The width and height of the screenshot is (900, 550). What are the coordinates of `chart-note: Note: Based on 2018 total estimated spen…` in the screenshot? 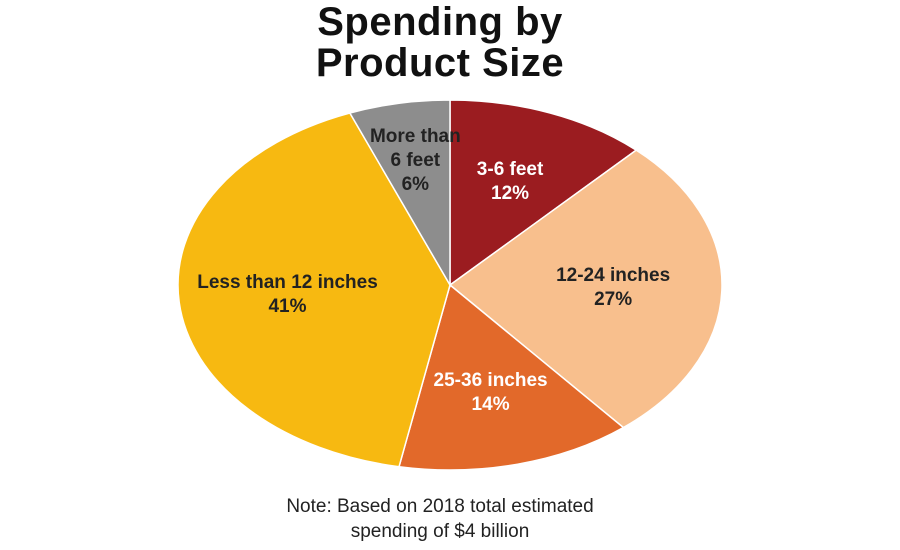 It's located at (440, 519).